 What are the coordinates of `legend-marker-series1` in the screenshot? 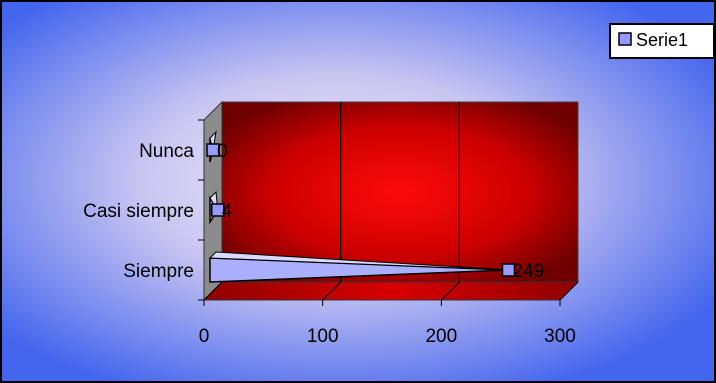 It's located at (625, 39).